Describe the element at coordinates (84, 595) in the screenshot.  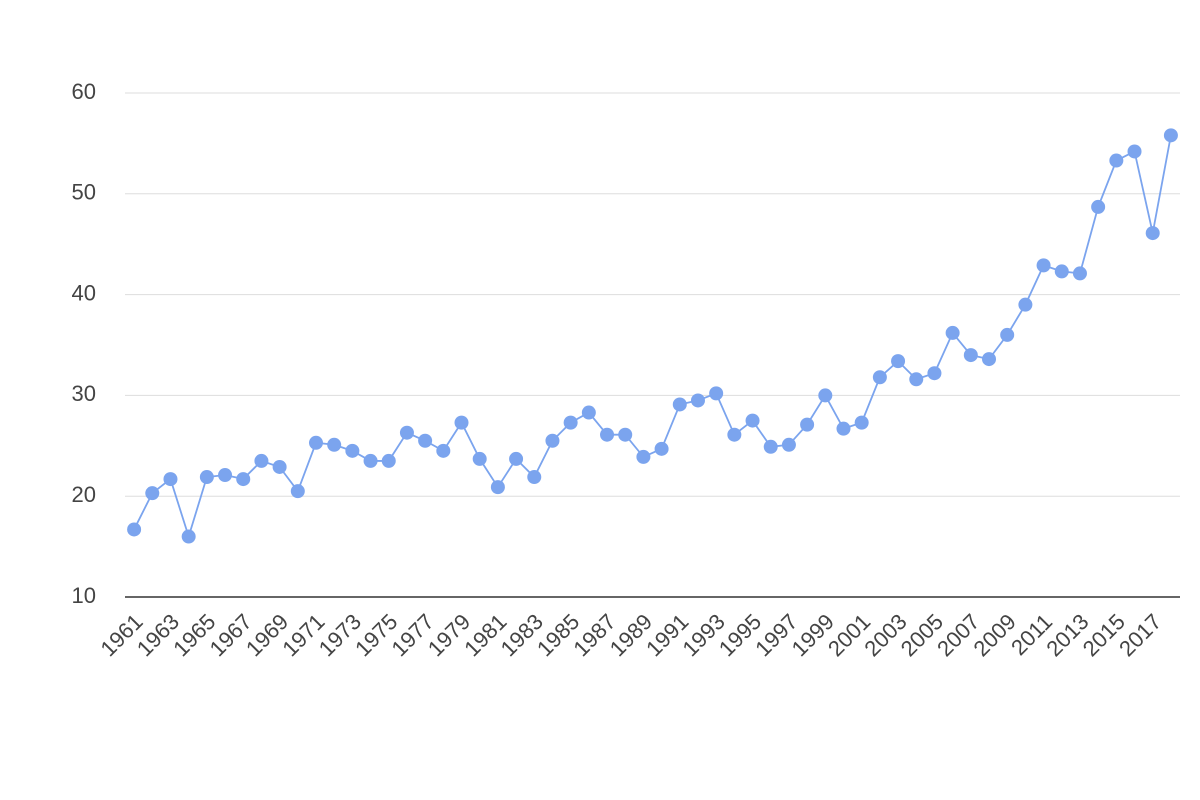
I see `y-tick-label: 10` at that location.